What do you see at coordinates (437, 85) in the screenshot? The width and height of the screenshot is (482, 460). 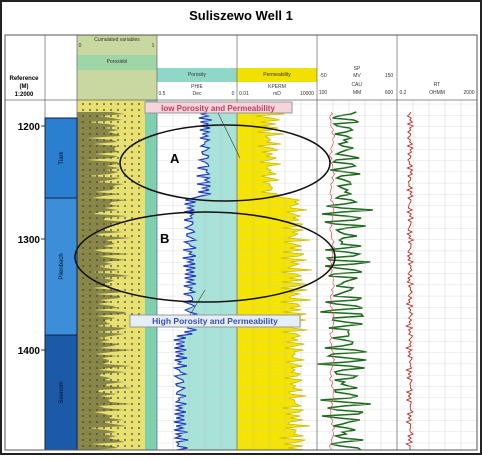 I see `header-text: RT` at bounding box center [437, 85].